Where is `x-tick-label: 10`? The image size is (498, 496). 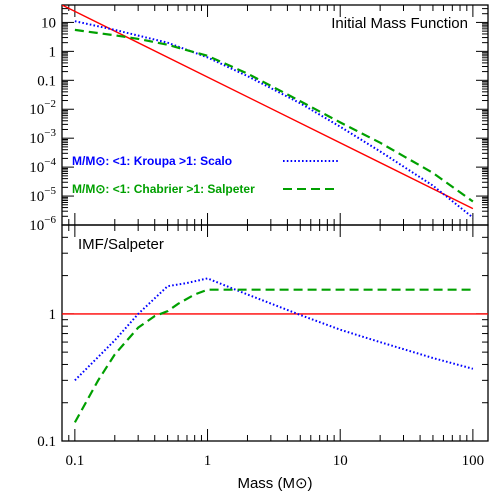 x-tick-label: 10 is located at coordinates (340, 461).